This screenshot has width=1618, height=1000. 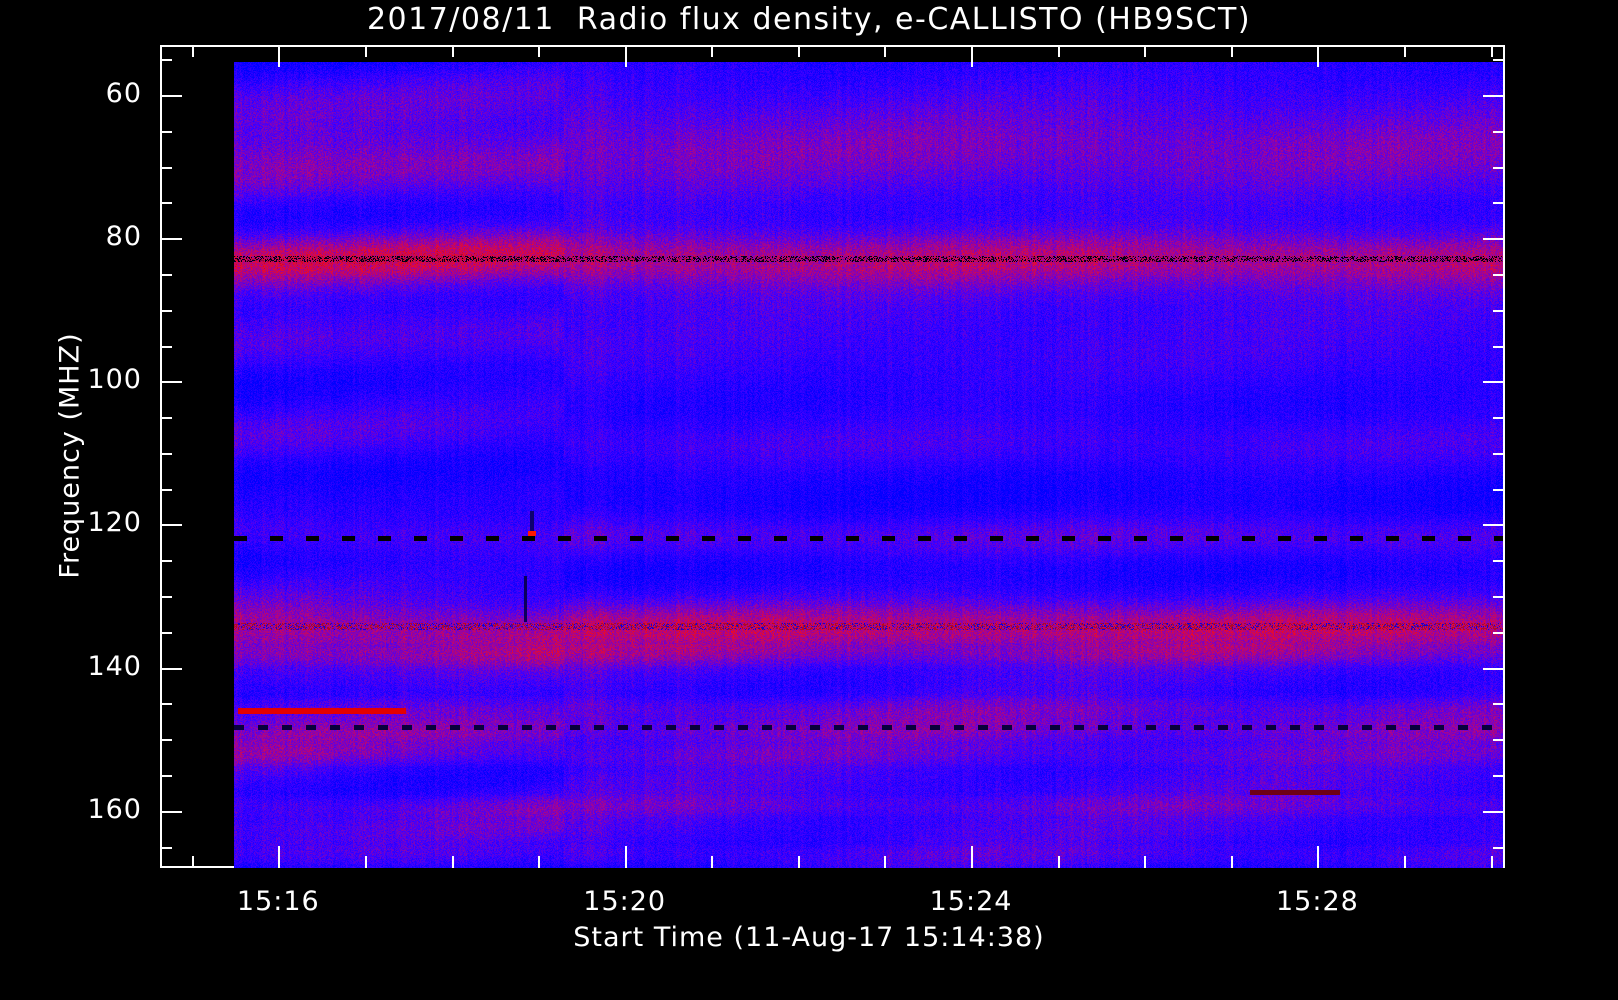 What do you see at coordinates (123, 237) in the screenshot?
I see `y-tick-label-80: 80` at bounding box center [123, 237].